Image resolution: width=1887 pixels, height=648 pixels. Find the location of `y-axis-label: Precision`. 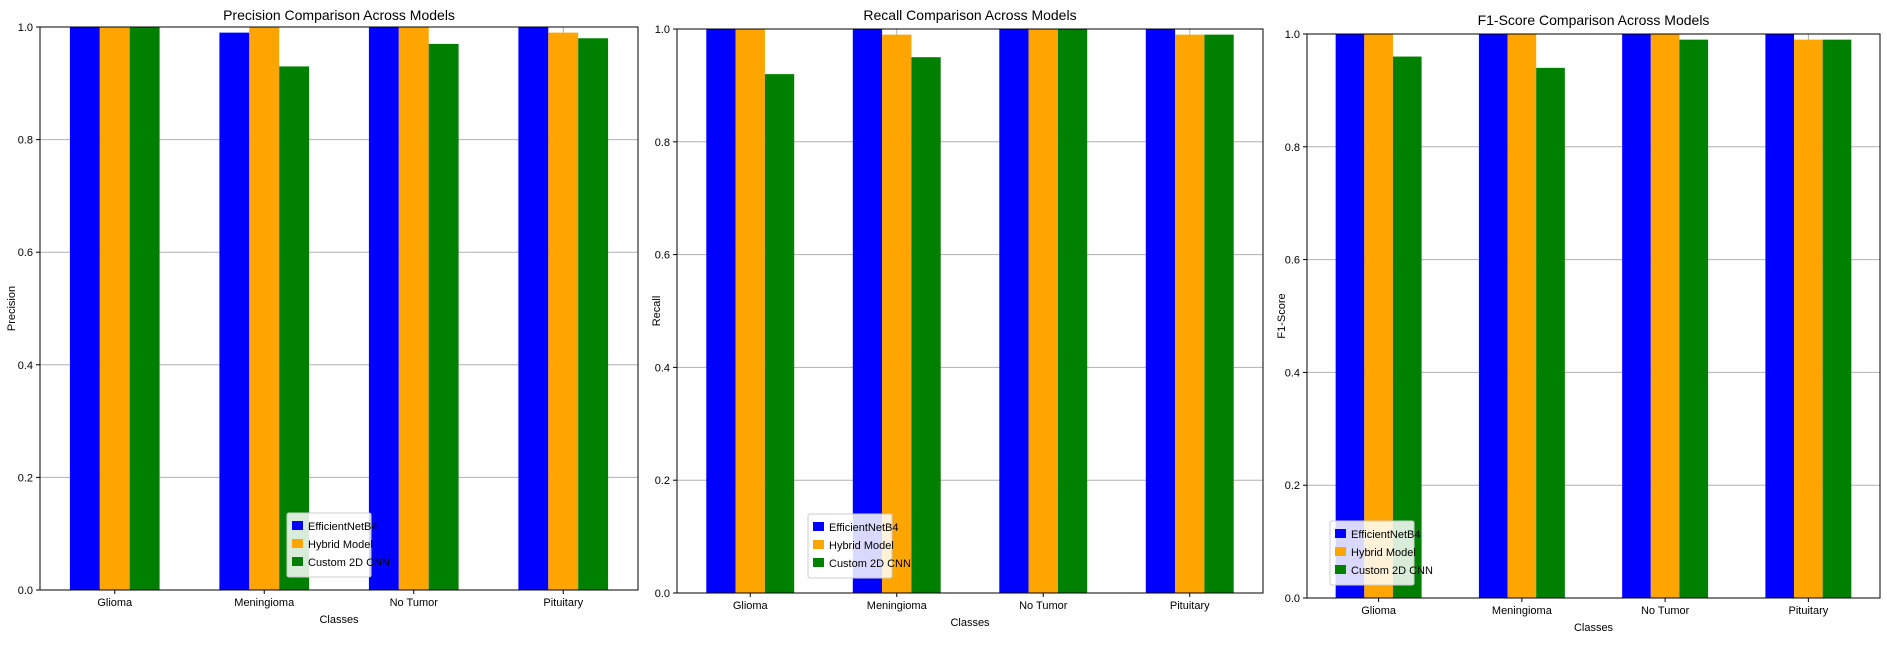

y-axis-label: Precision is located at coordinates (12, 308).